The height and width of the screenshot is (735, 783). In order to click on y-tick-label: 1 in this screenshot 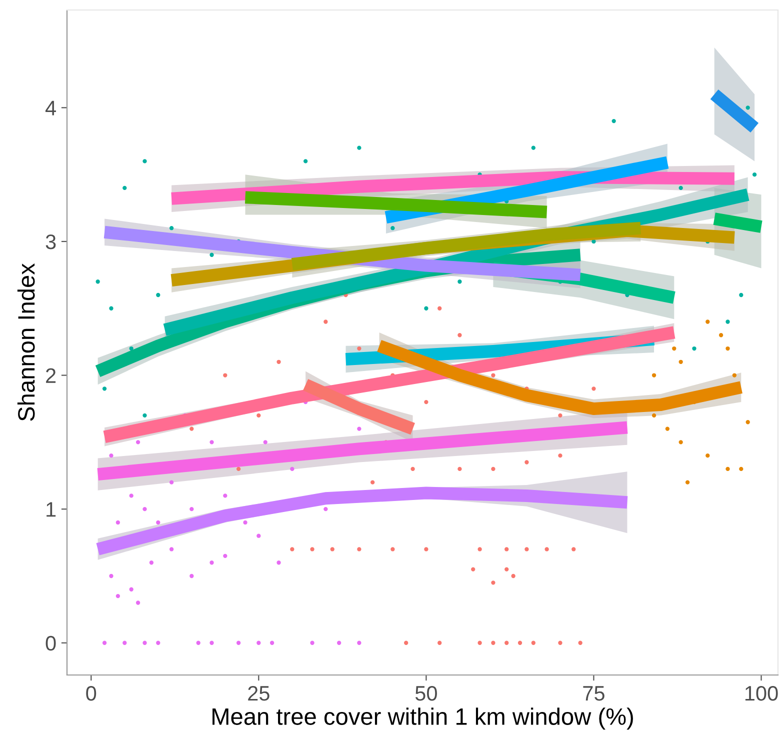, I will do `click(51, 509)`.